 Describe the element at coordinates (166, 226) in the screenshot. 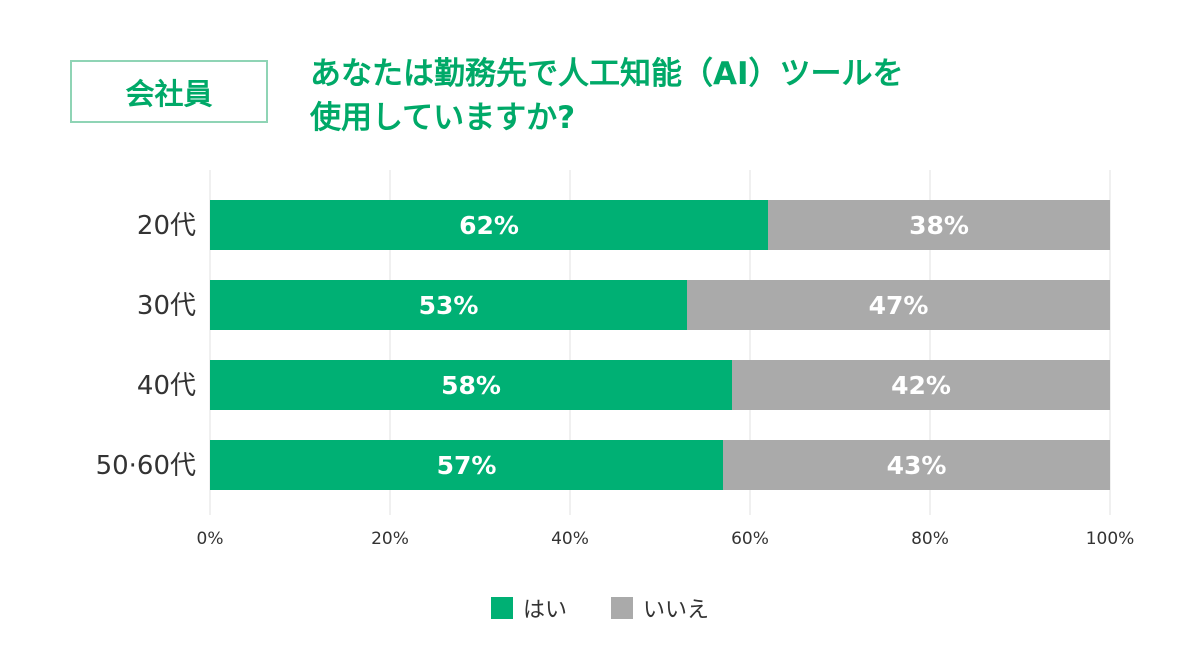

I see `category-label: 20代` at that location.